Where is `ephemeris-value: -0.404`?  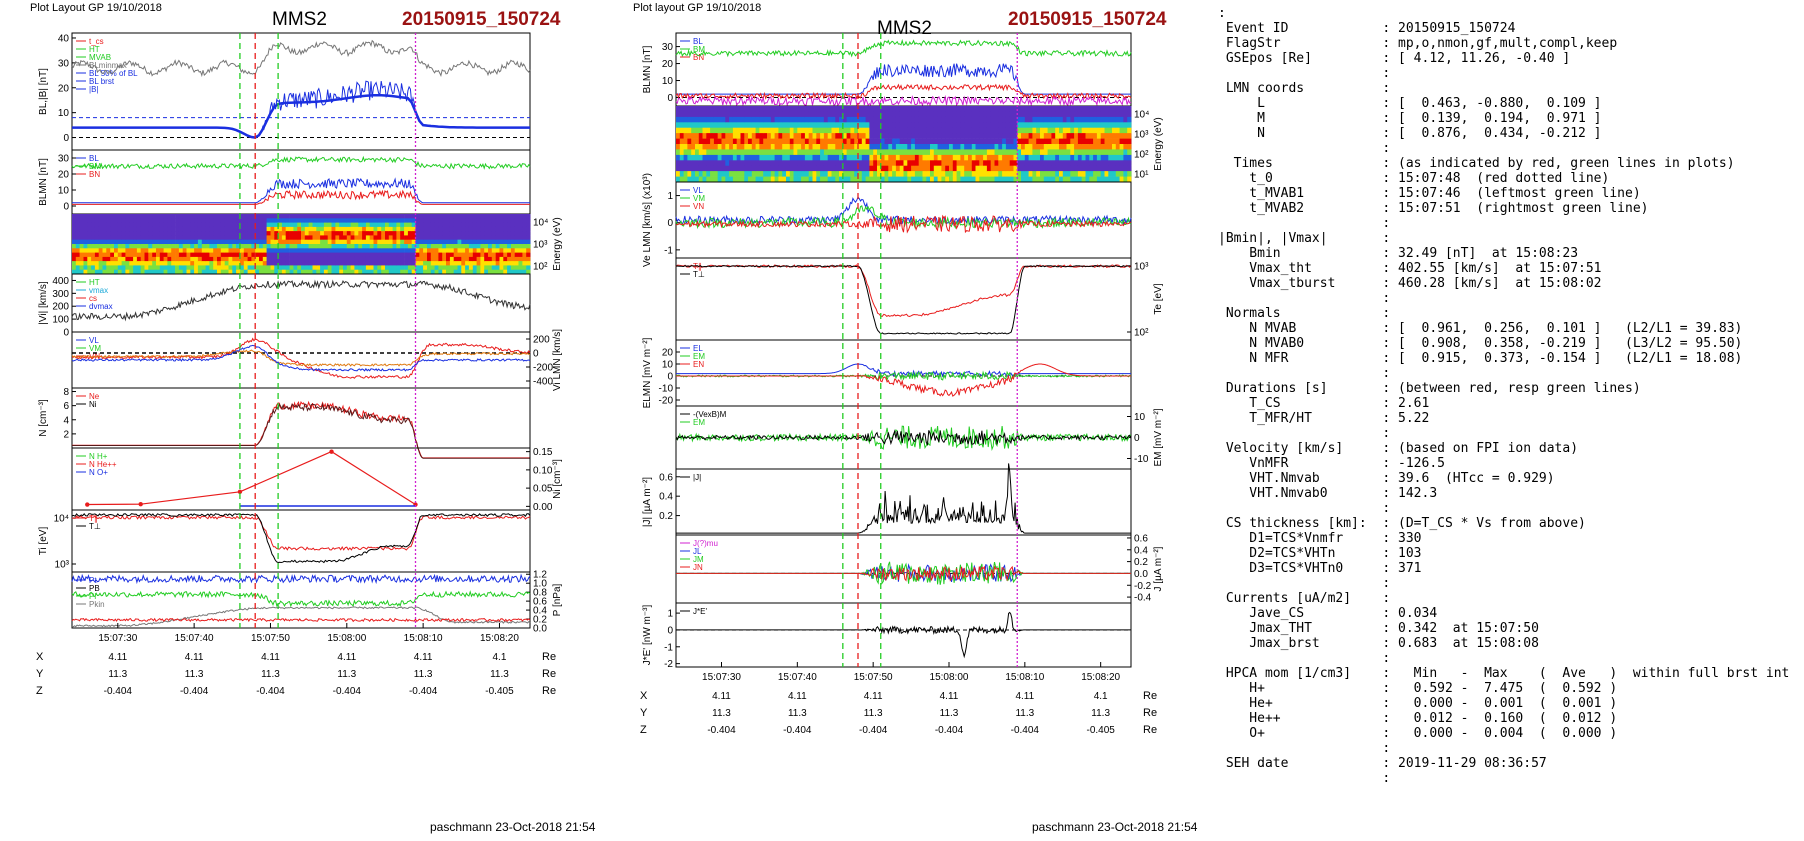
ephemeris-value: -0.404 is located at coordinates (873, 730).